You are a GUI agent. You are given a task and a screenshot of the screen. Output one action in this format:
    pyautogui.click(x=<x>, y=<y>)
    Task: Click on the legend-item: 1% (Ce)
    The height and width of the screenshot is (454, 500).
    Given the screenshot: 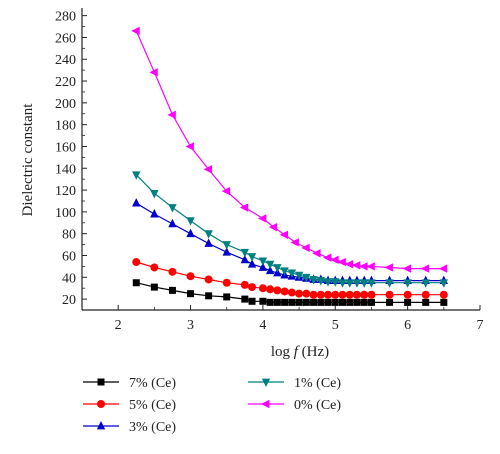 What is the action you would take?
    pyautogui.click(x=294, y=383)
    